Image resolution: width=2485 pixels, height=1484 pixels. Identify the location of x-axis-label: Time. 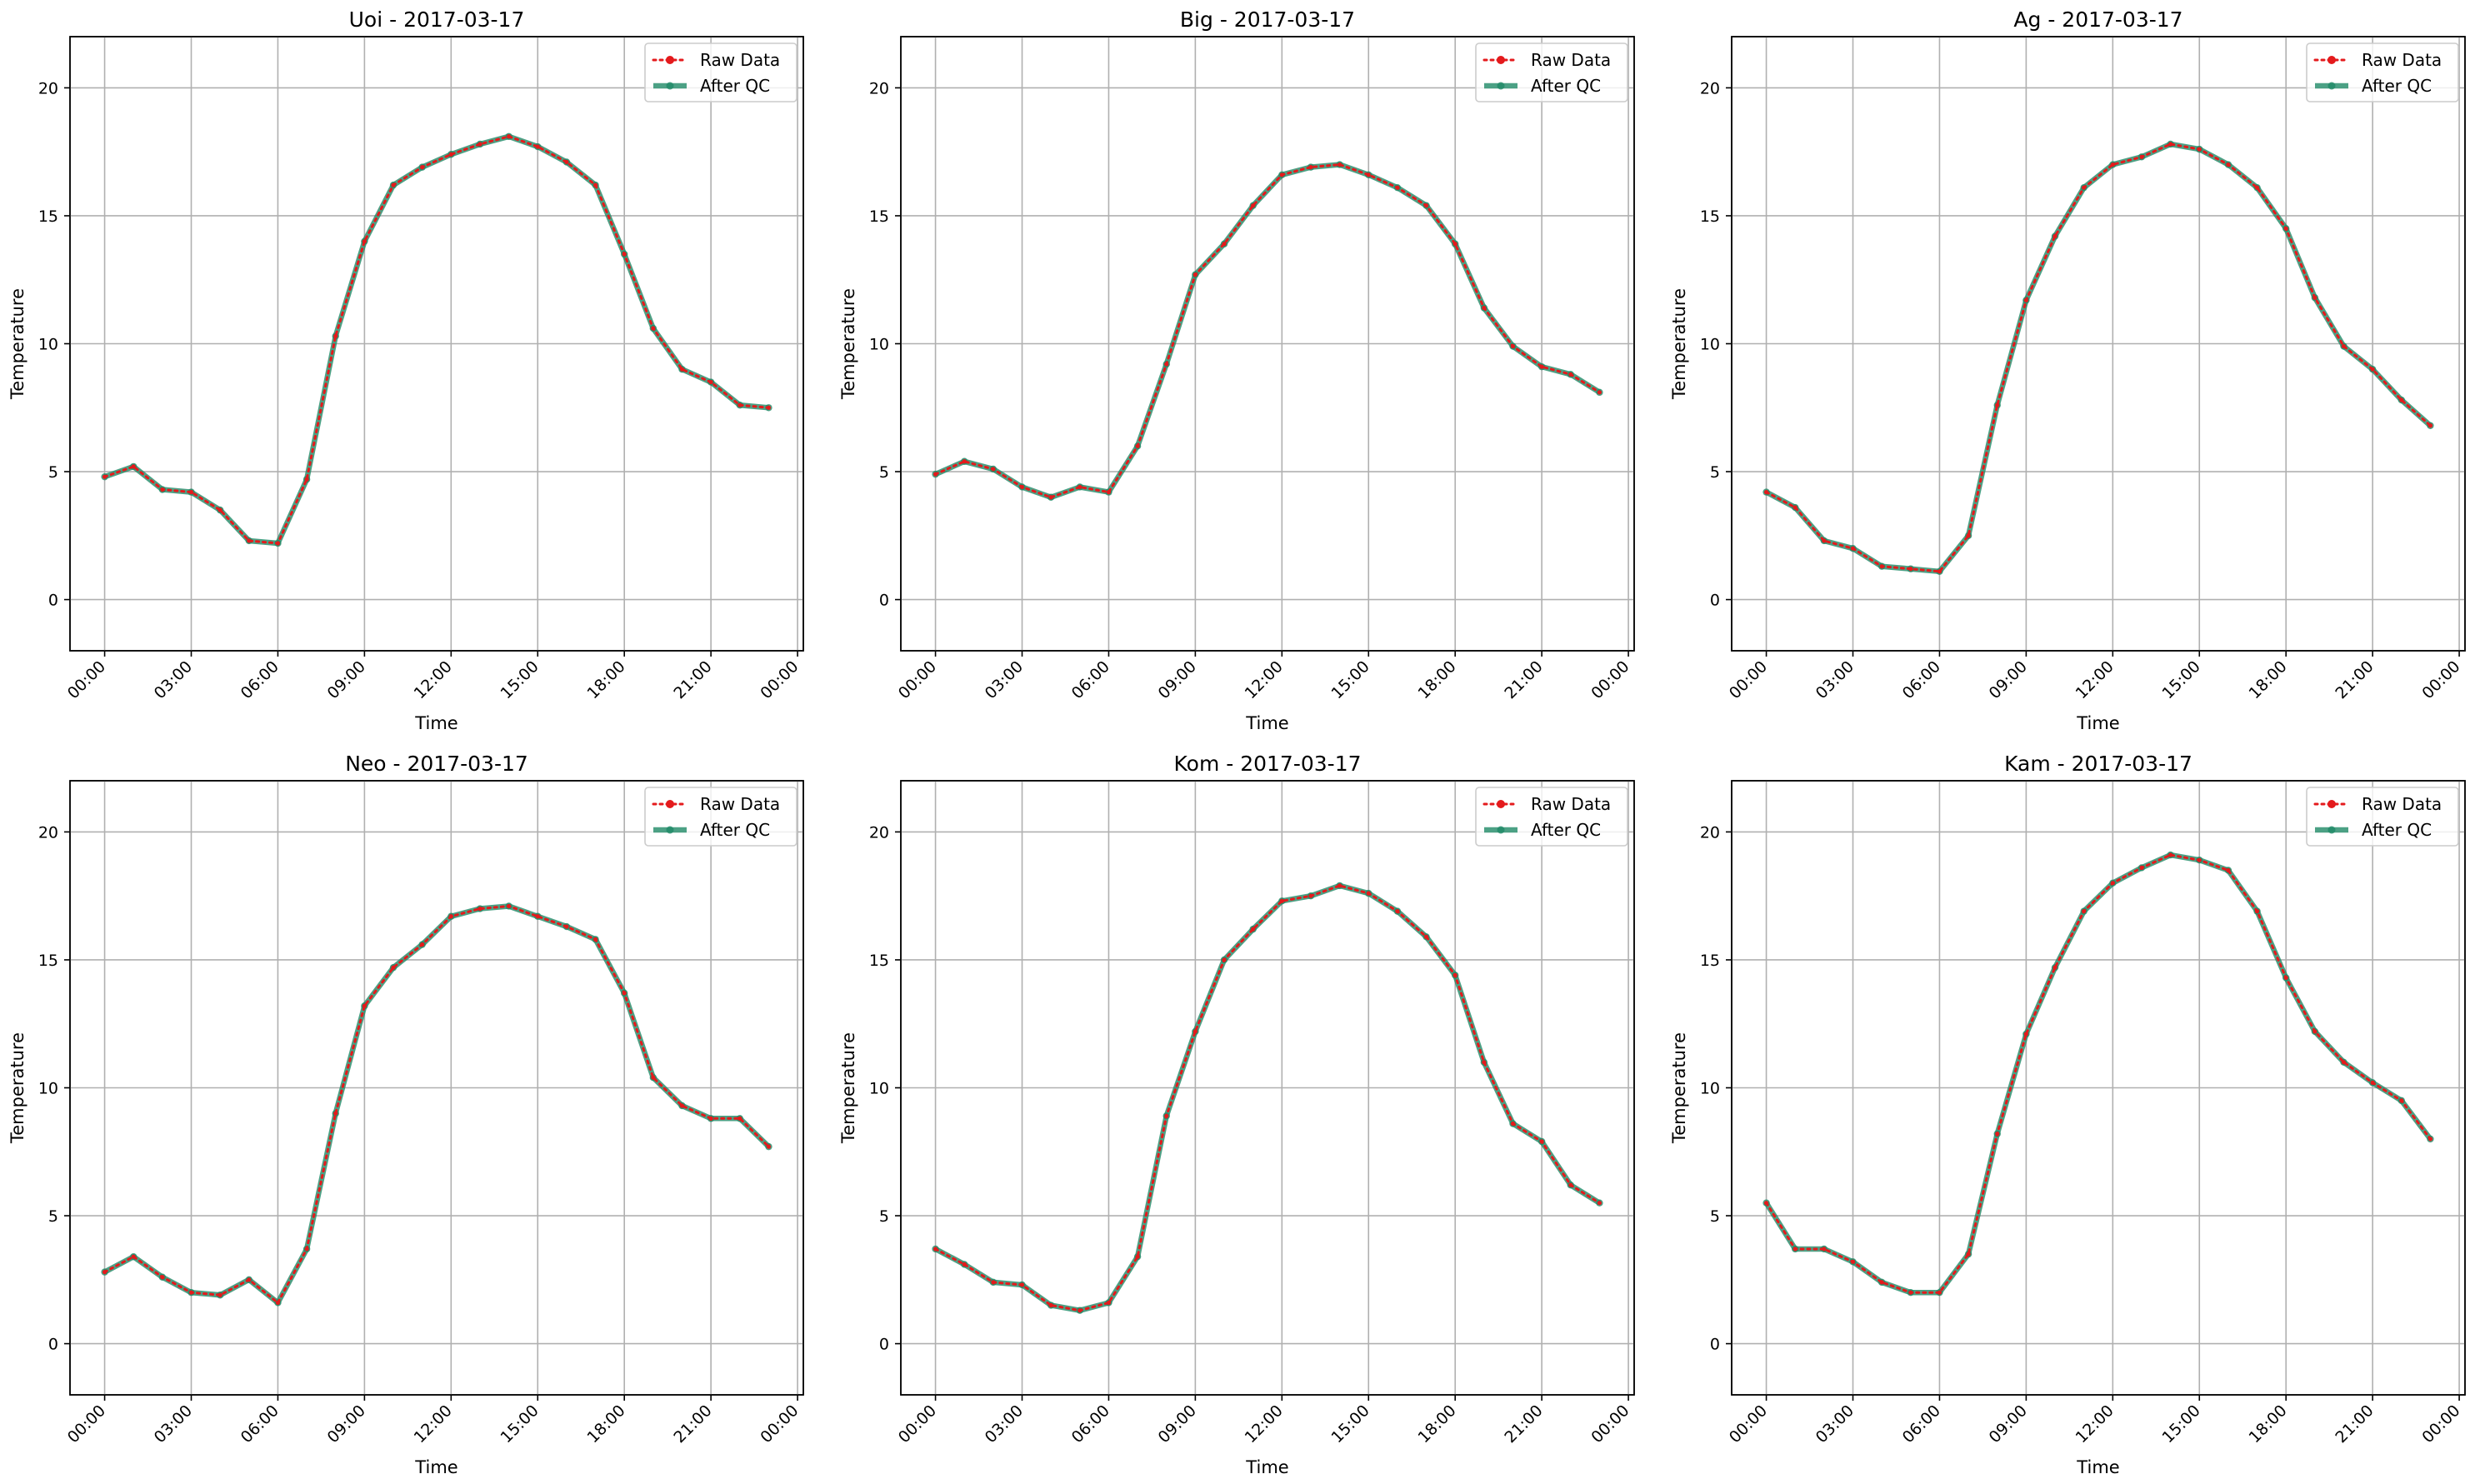
(436, 1467).